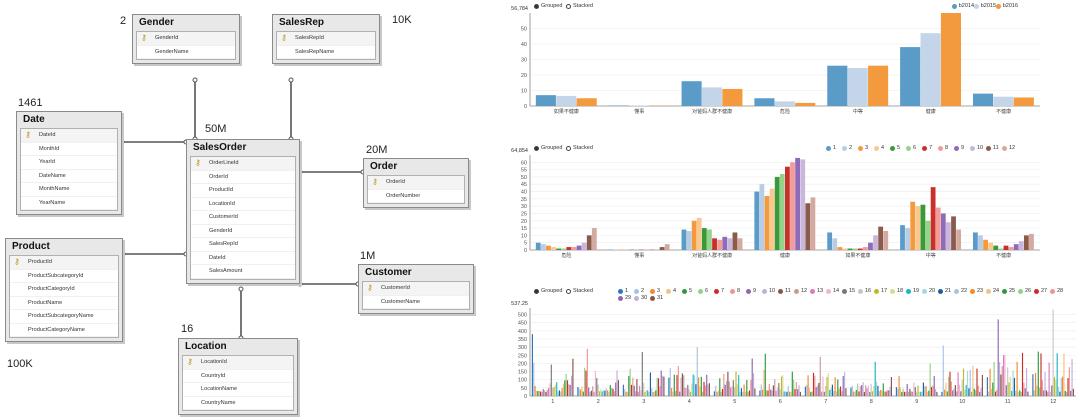  I want to click on legend-item: 19, so click(914, 291).